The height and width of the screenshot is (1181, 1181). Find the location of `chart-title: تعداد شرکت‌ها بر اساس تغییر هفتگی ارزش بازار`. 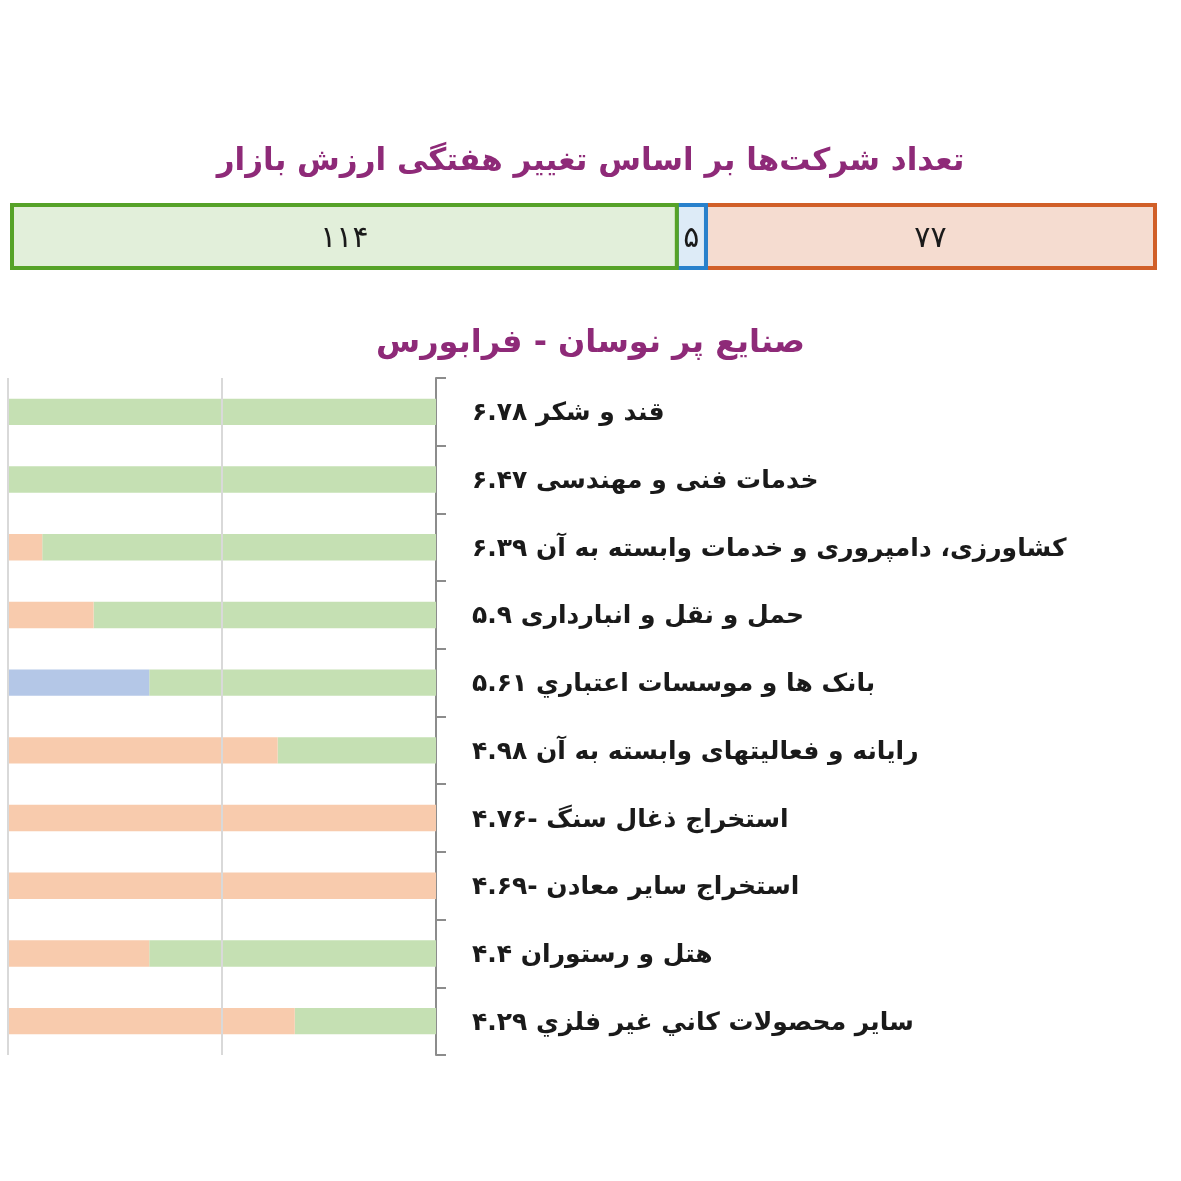

chart-title: تعداد شرکت‌ها بر اساس تغییر هفتگی ارزش بازار is located at coordinates (589, 159).